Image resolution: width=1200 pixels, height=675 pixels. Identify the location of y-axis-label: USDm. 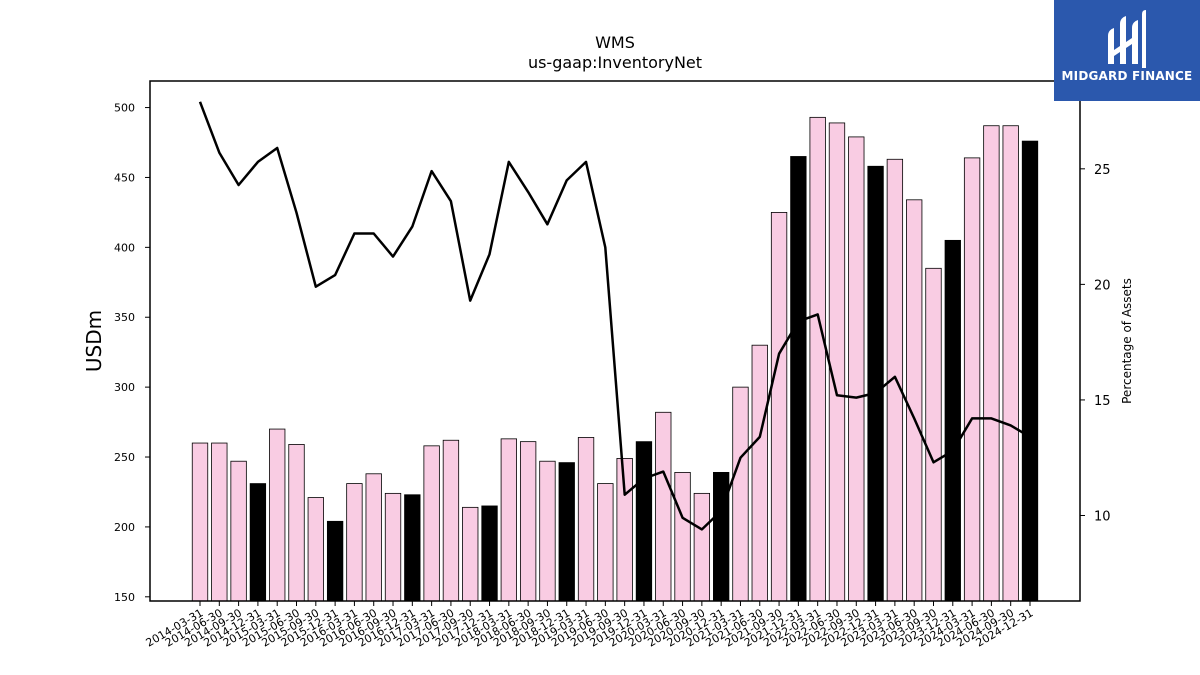
(94, 341).